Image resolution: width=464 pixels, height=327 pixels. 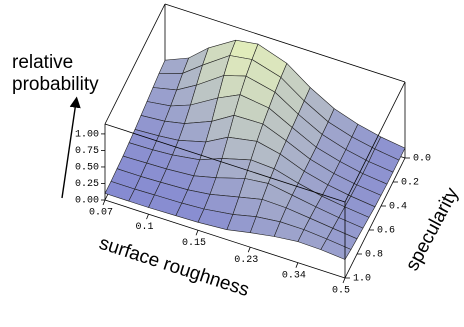 I want to click on z-axis-label: probability, so click(x=55, y=84).